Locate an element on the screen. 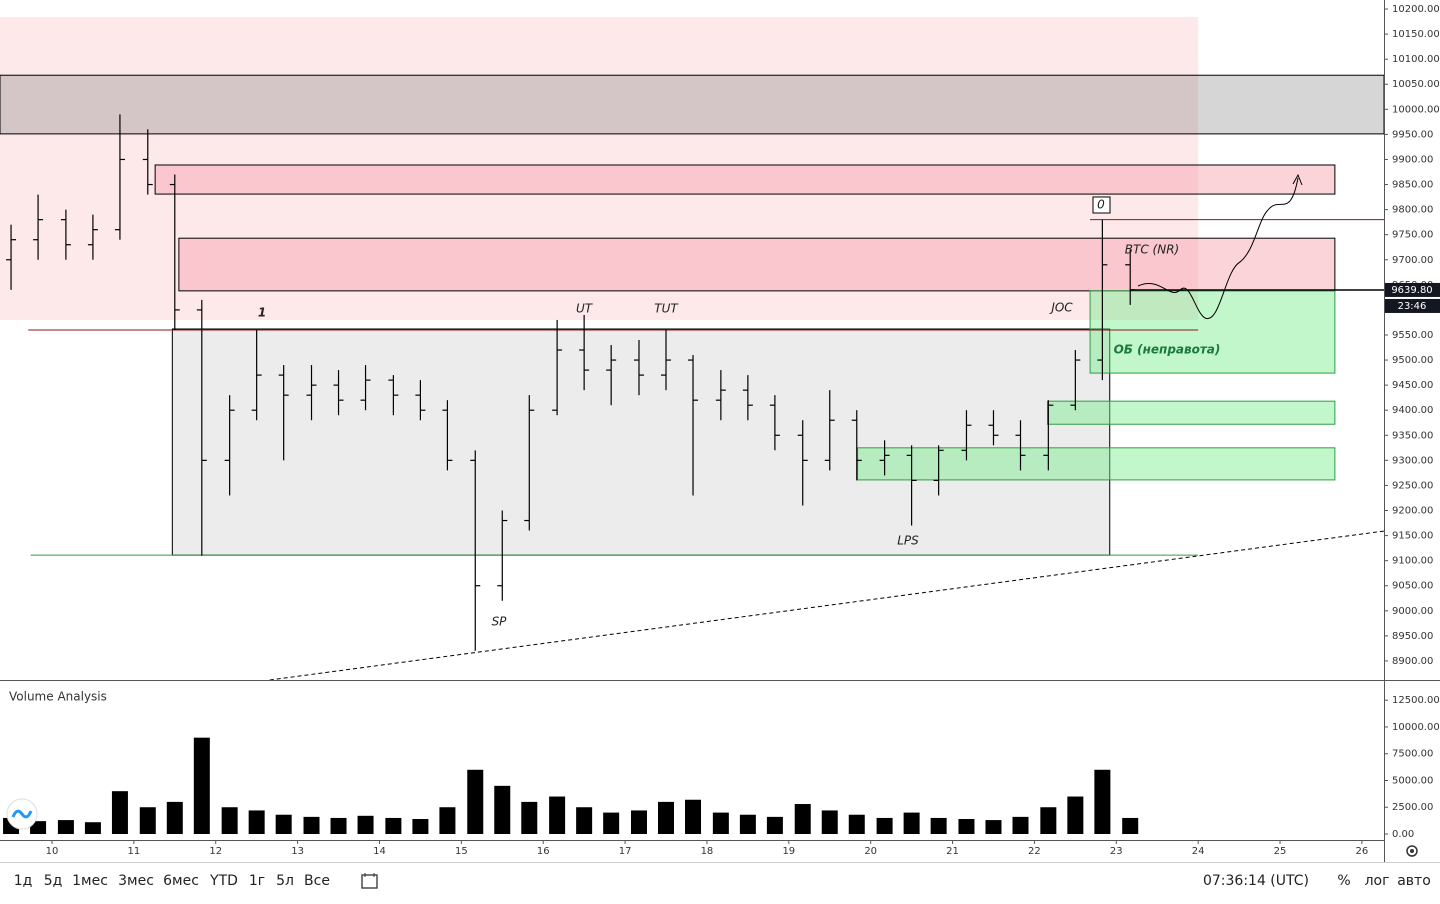 Image resolution: width=1440 pixels, height=904 pixels. countdown: 23:46 is located at coordinates (1412, 306).